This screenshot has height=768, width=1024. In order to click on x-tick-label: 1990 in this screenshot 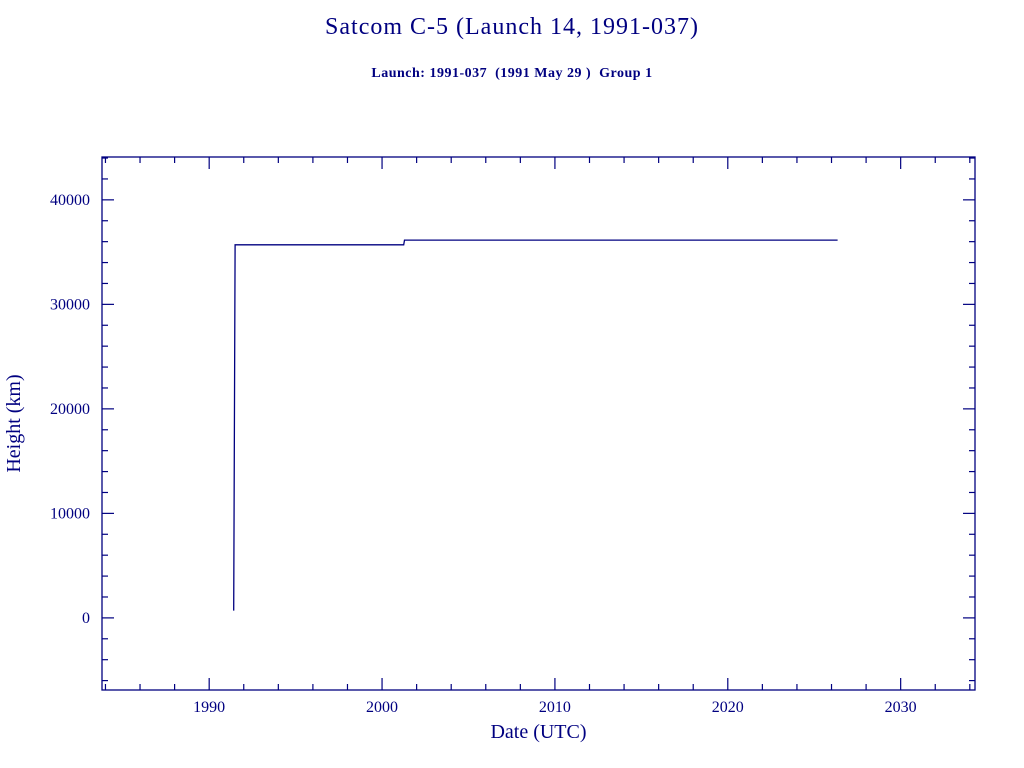, I will do `click(209, 707)`.